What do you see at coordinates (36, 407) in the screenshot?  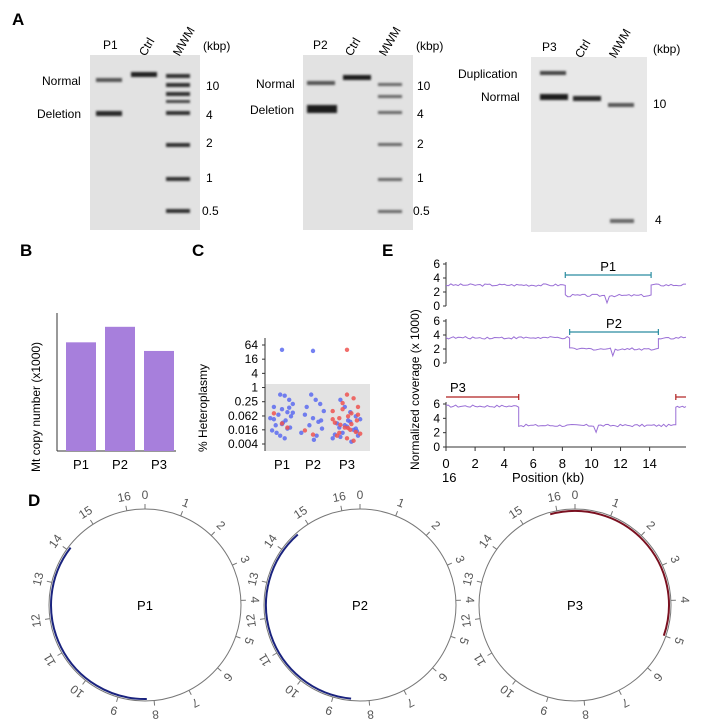 I see `chart-b-ylabel: Mt copy number (x1000)` at bounding box center [36, 407].